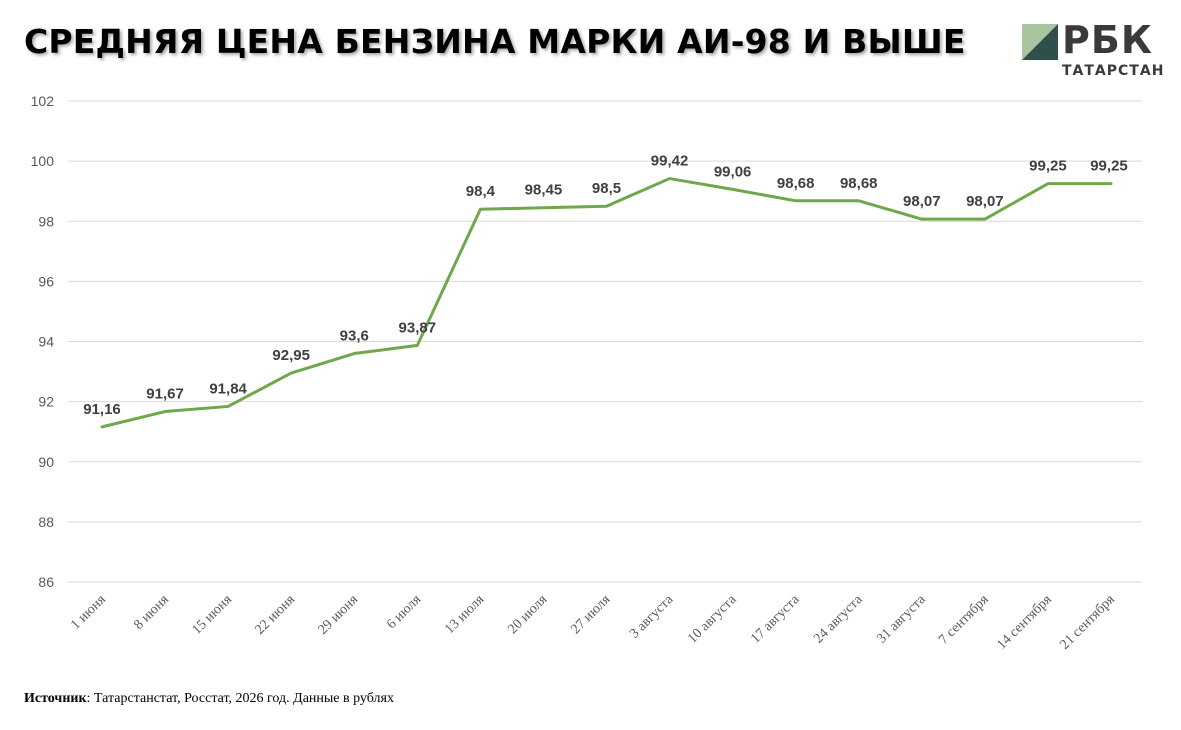  What do you see at coordinates (464, 614) in the screenshot?
I see `x-tick-label: 13 июля` at bounding box center [464, 614].